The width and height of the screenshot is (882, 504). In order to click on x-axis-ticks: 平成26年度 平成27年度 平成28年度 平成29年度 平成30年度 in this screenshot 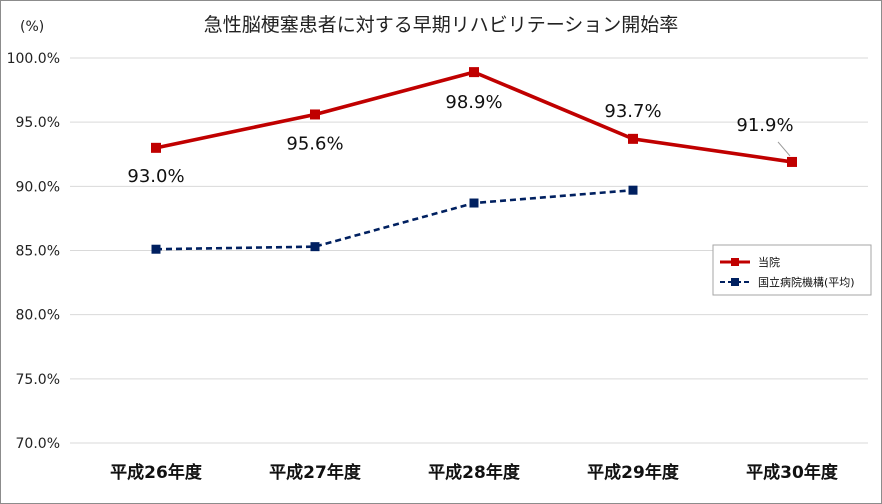, I will do `click(474, 472)`.